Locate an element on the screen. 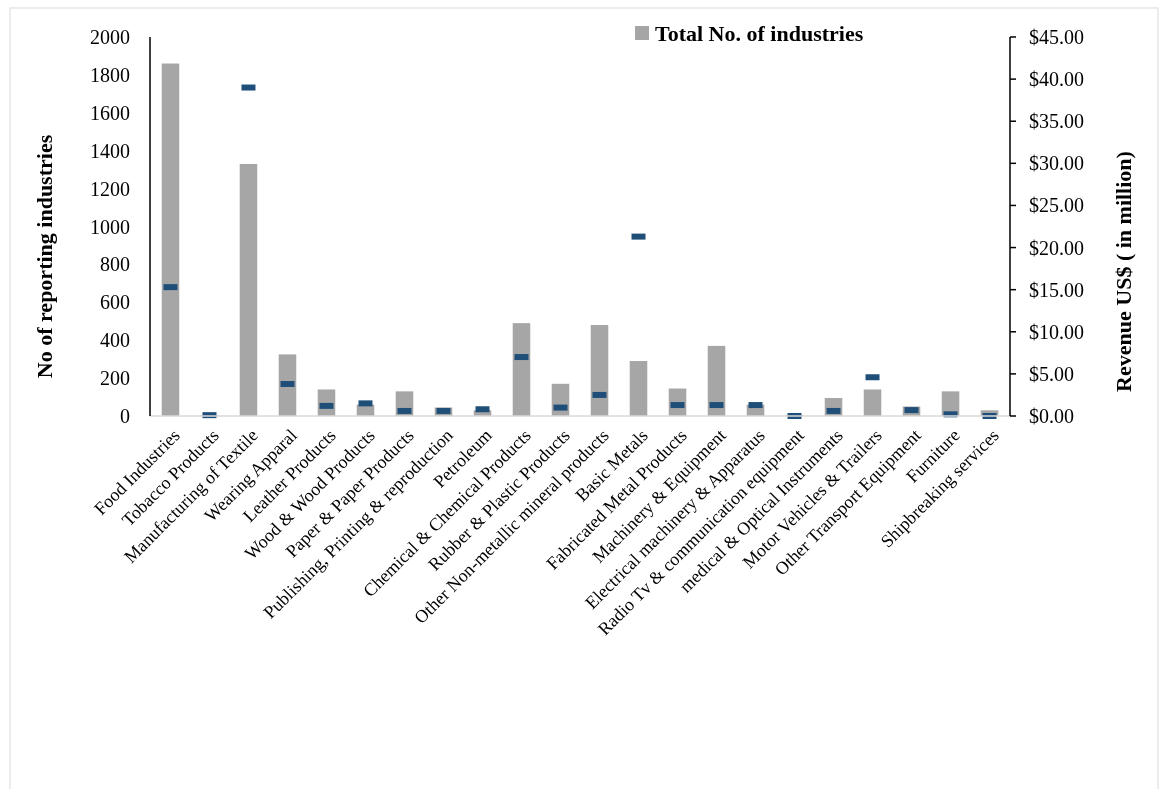  y-tick-label: 1000 is located at coordinates (110, 226).